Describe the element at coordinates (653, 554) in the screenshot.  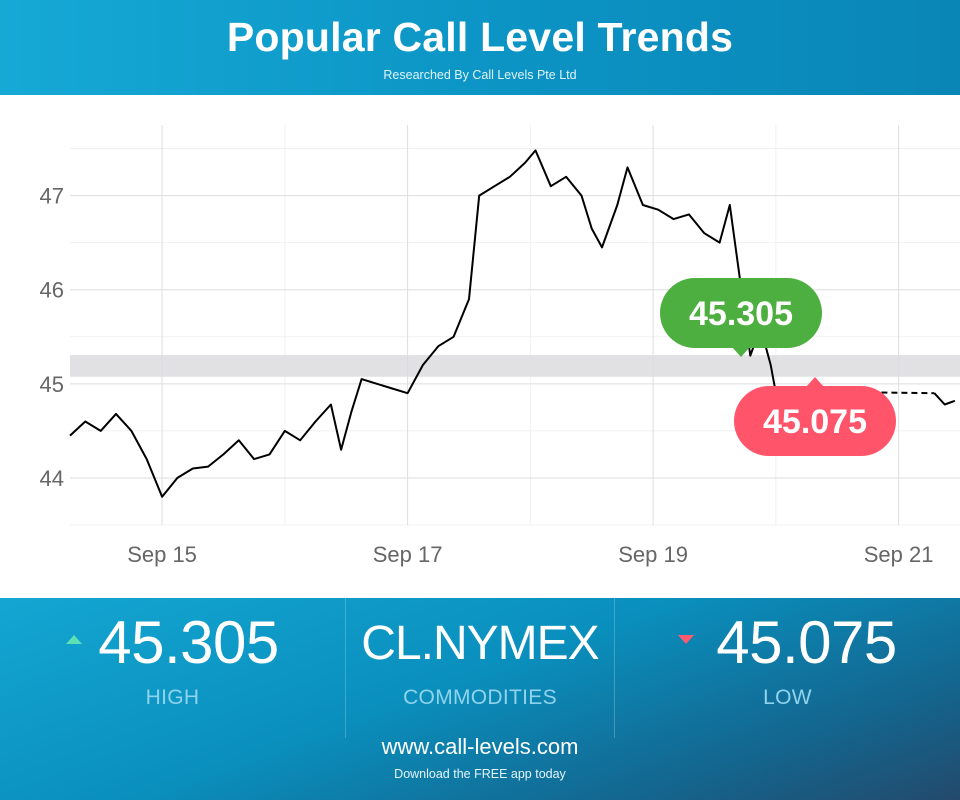
I see `x-tick-label: Sep 19` at that location.